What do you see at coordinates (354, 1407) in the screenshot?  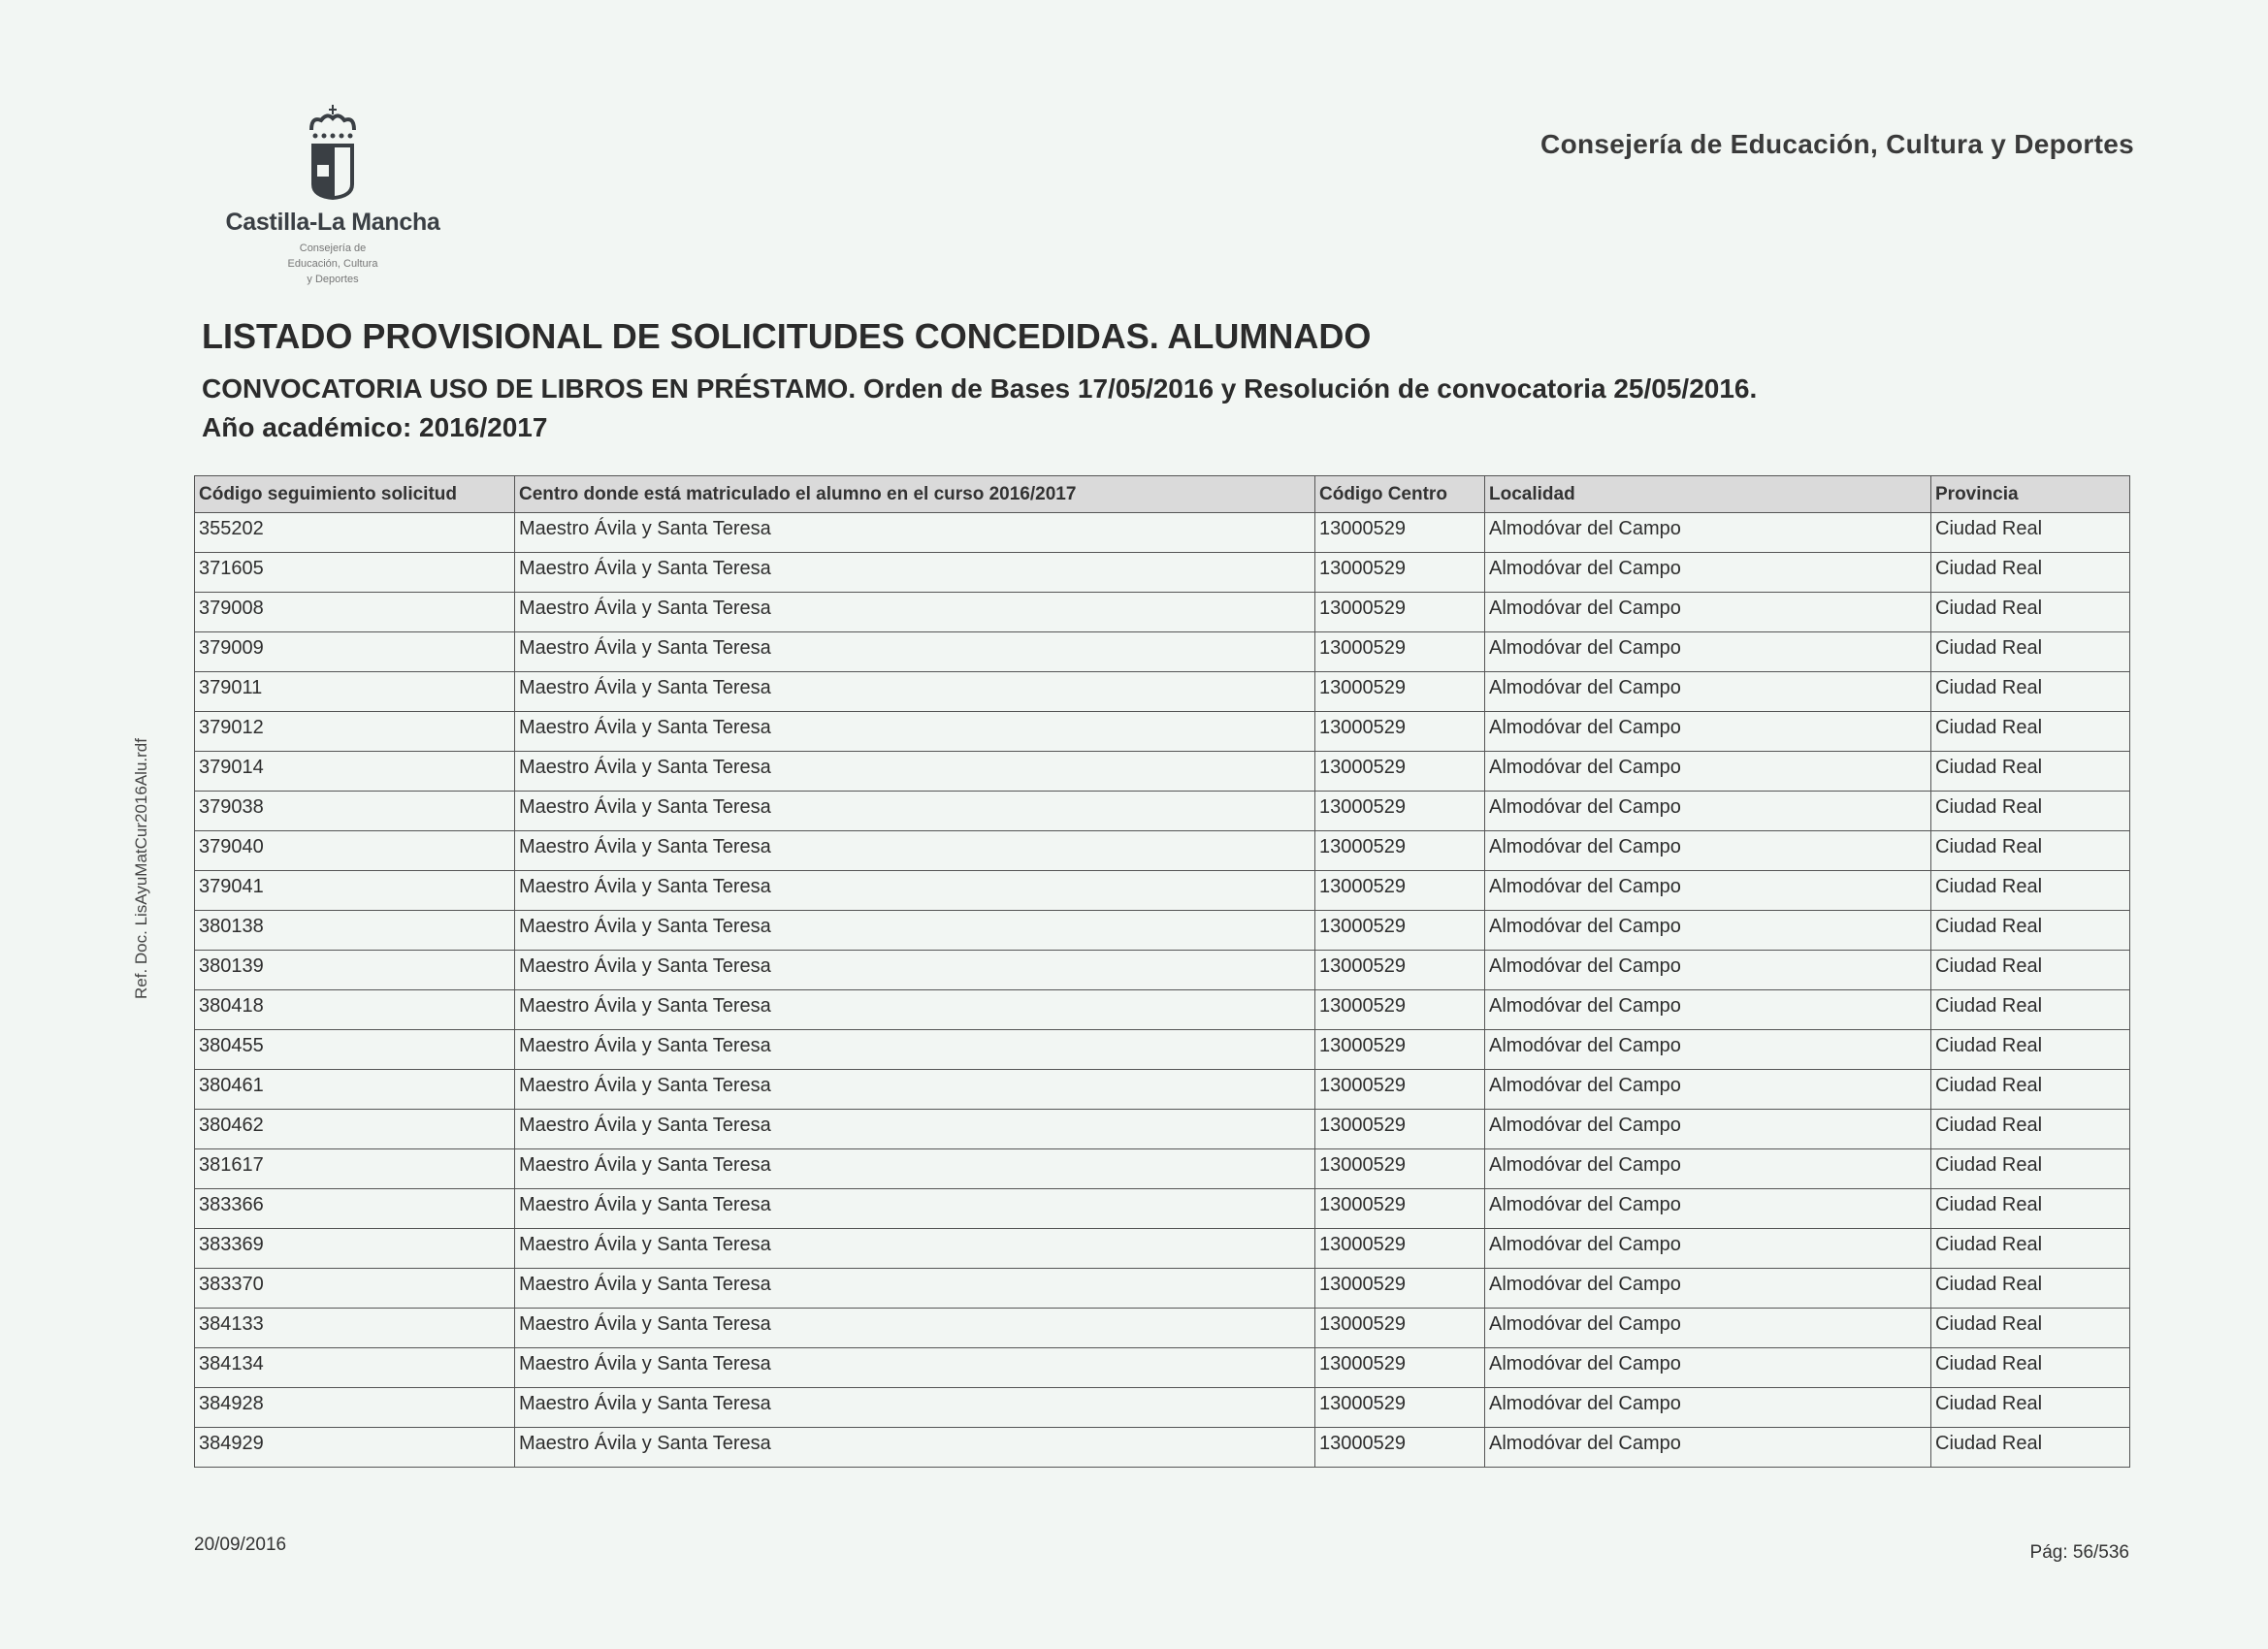 I see `tracking-code-cell: 384928` at bounding box center [354, 1407].